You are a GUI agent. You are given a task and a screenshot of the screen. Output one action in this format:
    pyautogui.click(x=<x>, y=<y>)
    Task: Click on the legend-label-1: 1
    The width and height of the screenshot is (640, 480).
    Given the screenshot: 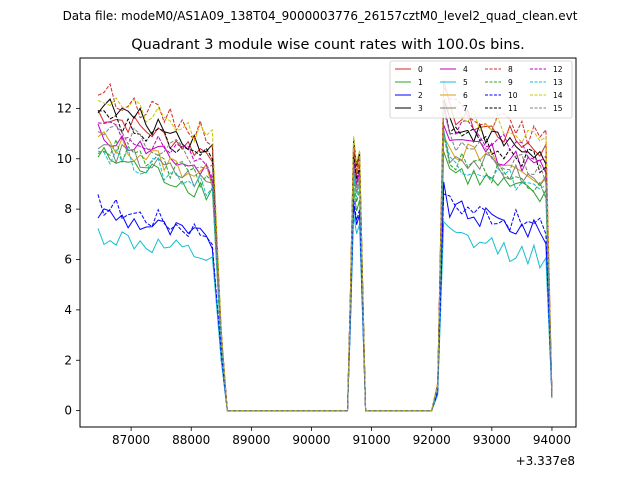 What is the action you would take?
    pyautogui.click(x=420, y=82)
    